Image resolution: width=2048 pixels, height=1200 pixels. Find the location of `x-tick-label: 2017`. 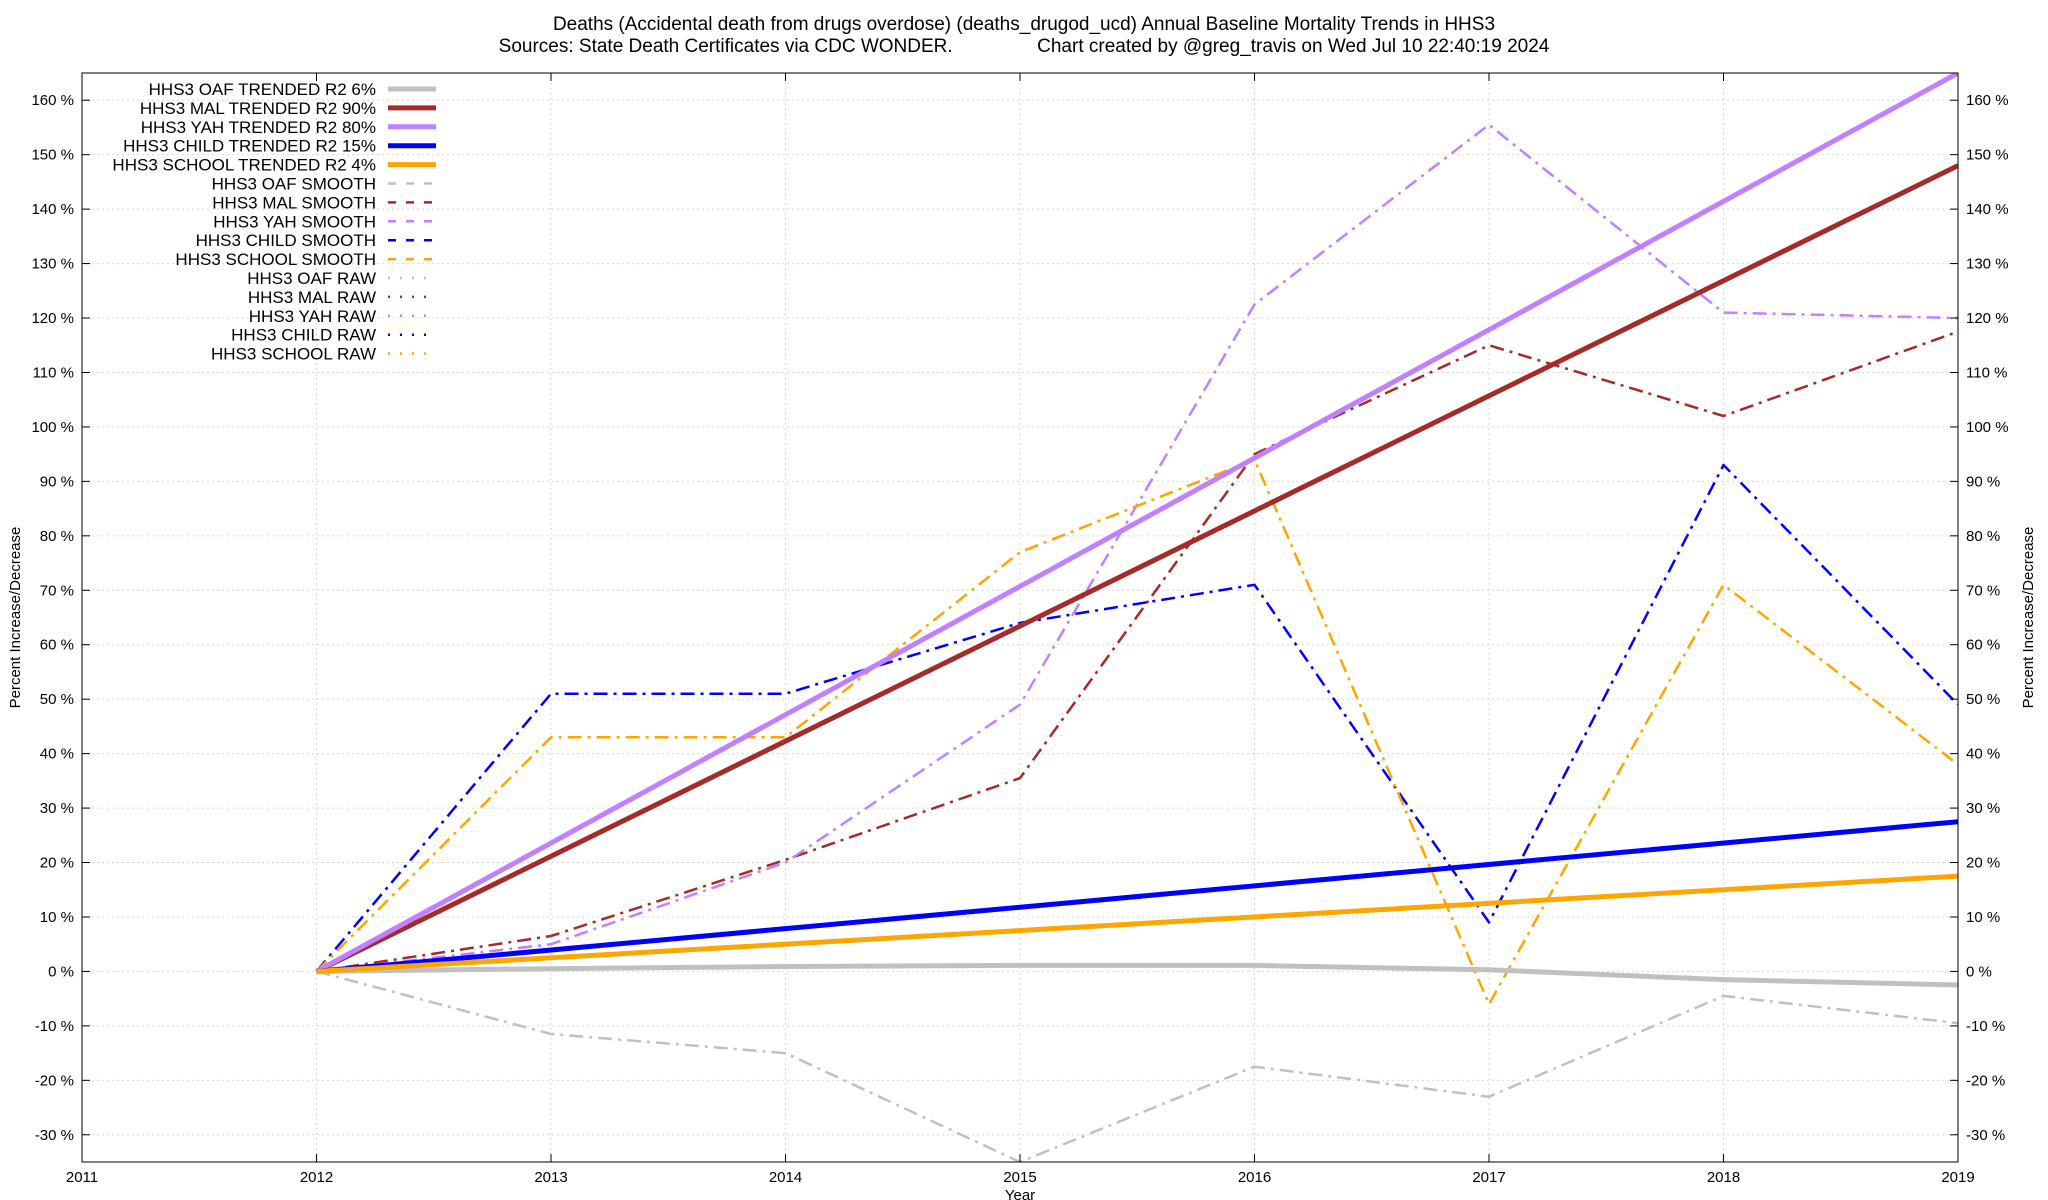

x-tick-label: 2017 is located at coordinates (1488, 1177).